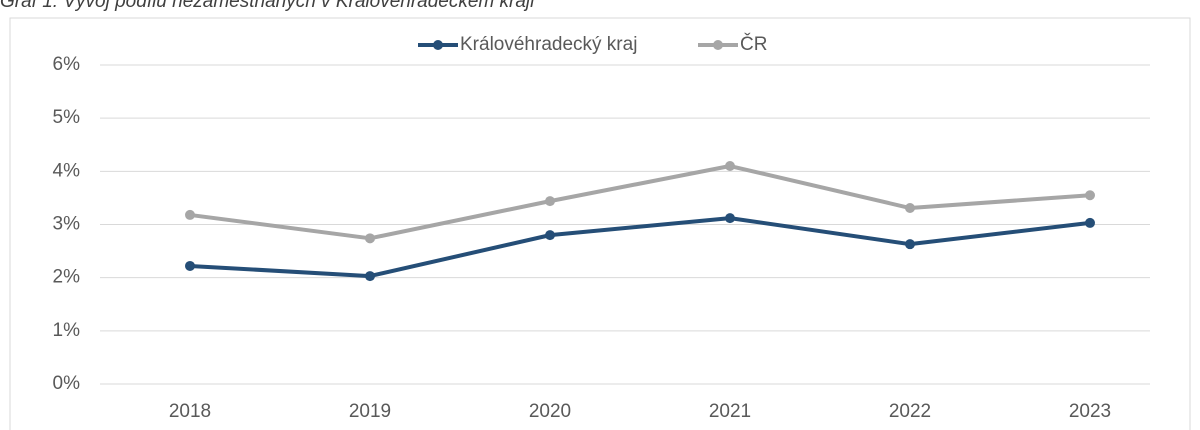  What do you see at coordinates (910, 411) in the screenshot?
I see `x-tick-label: 2022` at bounding box center [910, 411].